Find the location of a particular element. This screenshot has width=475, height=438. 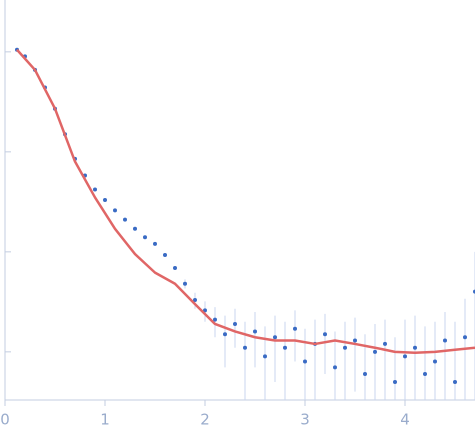

x-tick-label: 4 is located at coordinates (405, 420).